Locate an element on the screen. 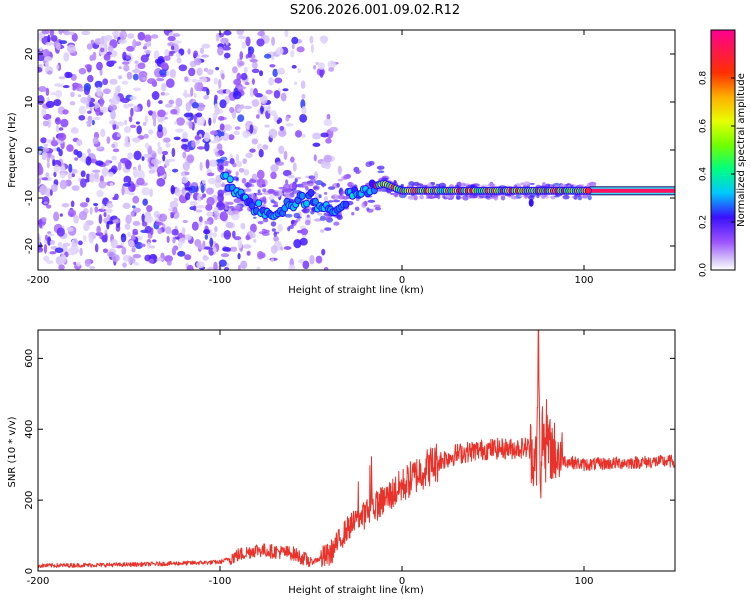  y-tick-label: 200 is located at coordinates (29, 500).